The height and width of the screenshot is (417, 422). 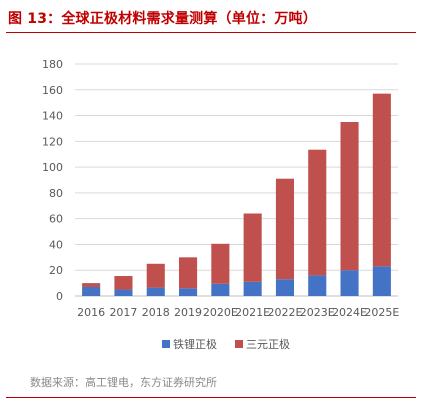 I want to click on x-tick-label: 2017, so click(x=123, y=312).